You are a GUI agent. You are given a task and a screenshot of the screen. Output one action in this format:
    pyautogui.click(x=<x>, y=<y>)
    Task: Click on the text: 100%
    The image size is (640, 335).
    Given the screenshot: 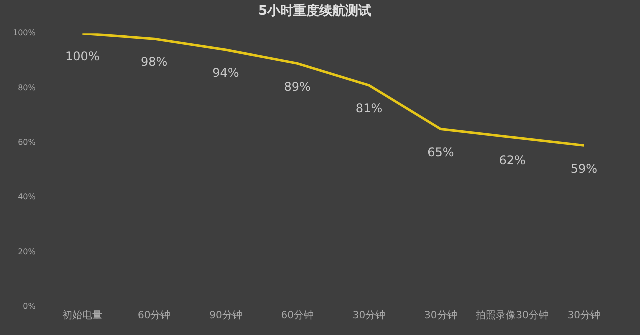 What is the action you would take?
    pyautogui.click(x=83, y=57)
    